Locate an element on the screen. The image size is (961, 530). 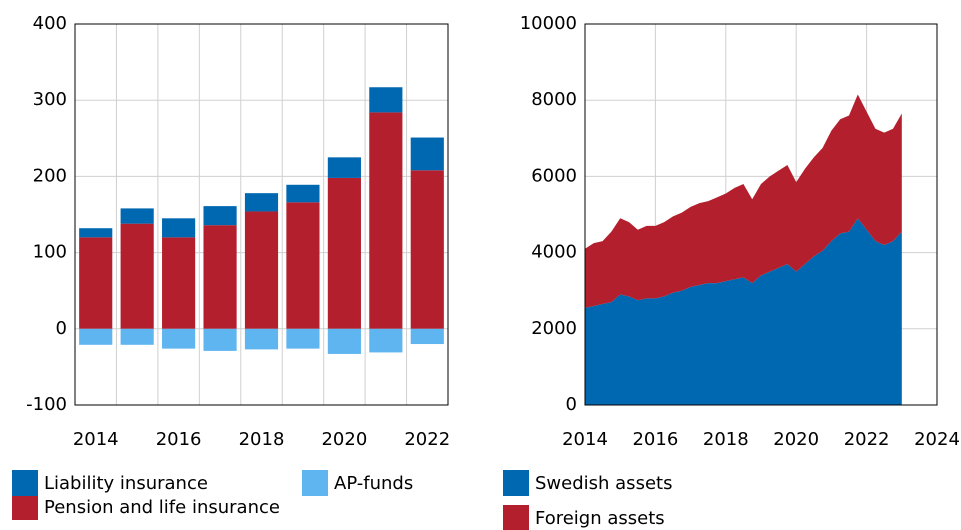
y-tick-label: 4000 is located at coordinates (554, 252).